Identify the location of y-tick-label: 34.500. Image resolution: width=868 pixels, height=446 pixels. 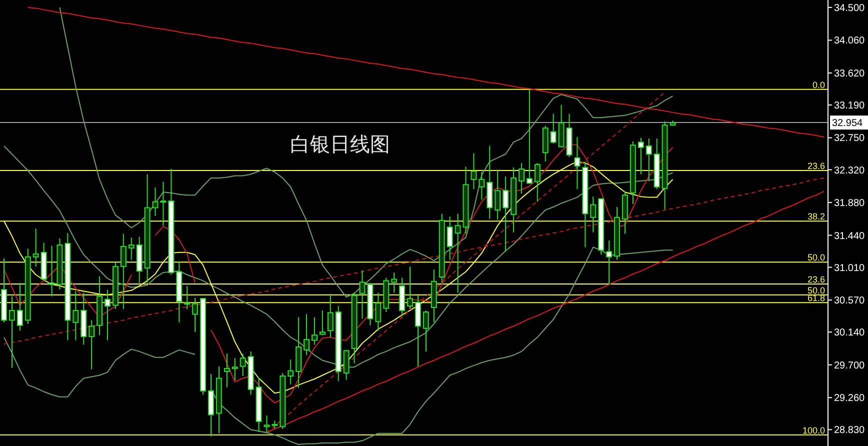
(850, 8).